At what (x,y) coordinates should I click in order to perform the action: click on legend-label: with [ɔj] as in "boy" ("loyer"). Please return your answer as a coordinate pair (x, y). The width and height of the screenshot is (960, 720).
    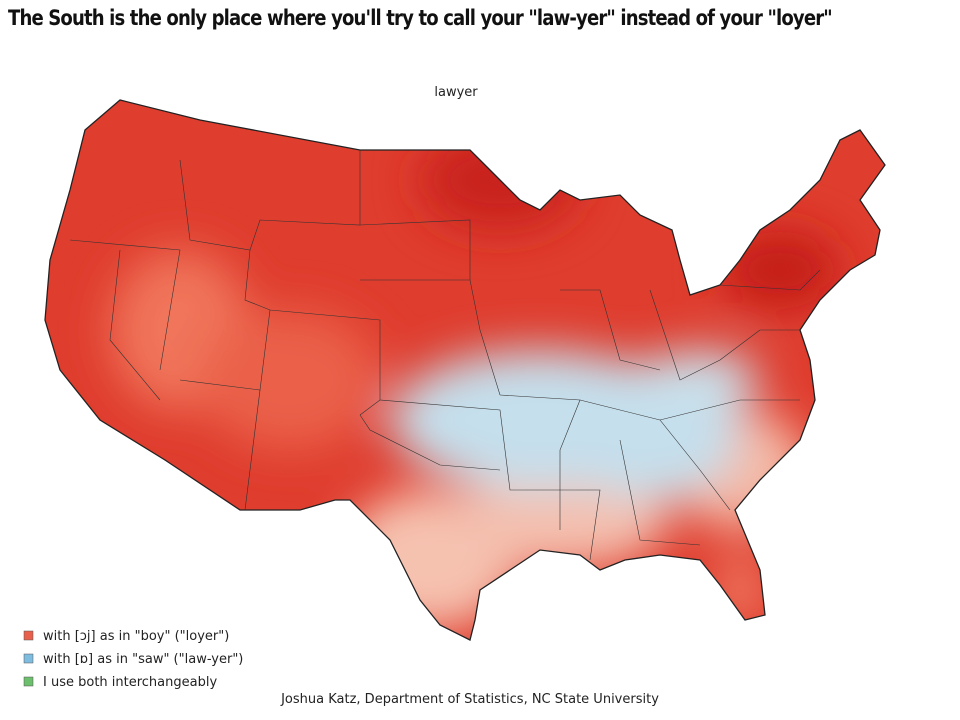
    Looking at the image, I should click on (136, 636).